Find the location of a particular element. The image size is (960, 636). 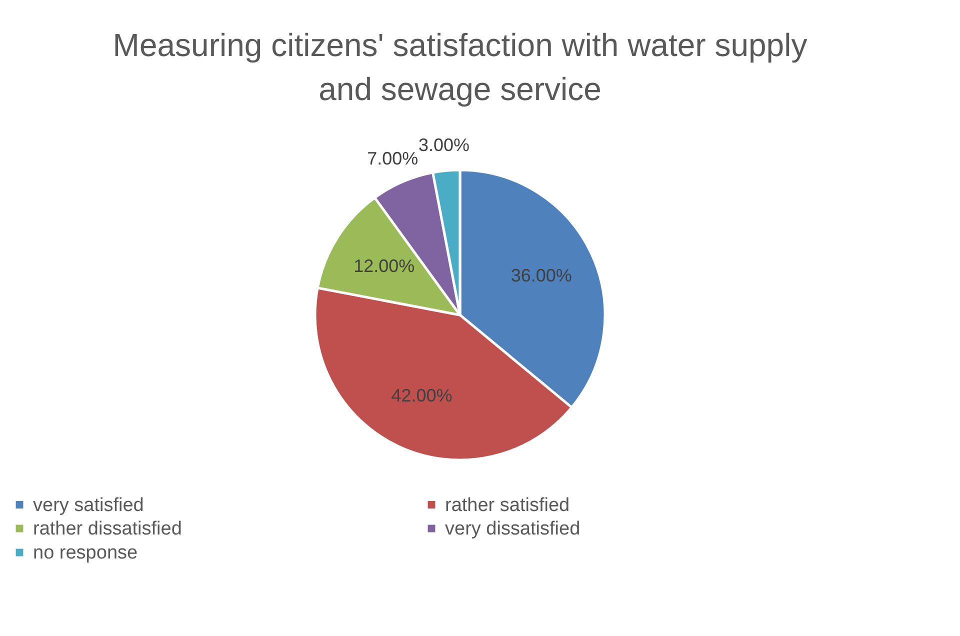

data-label: 36.00% is located at coordinates (541, 276).